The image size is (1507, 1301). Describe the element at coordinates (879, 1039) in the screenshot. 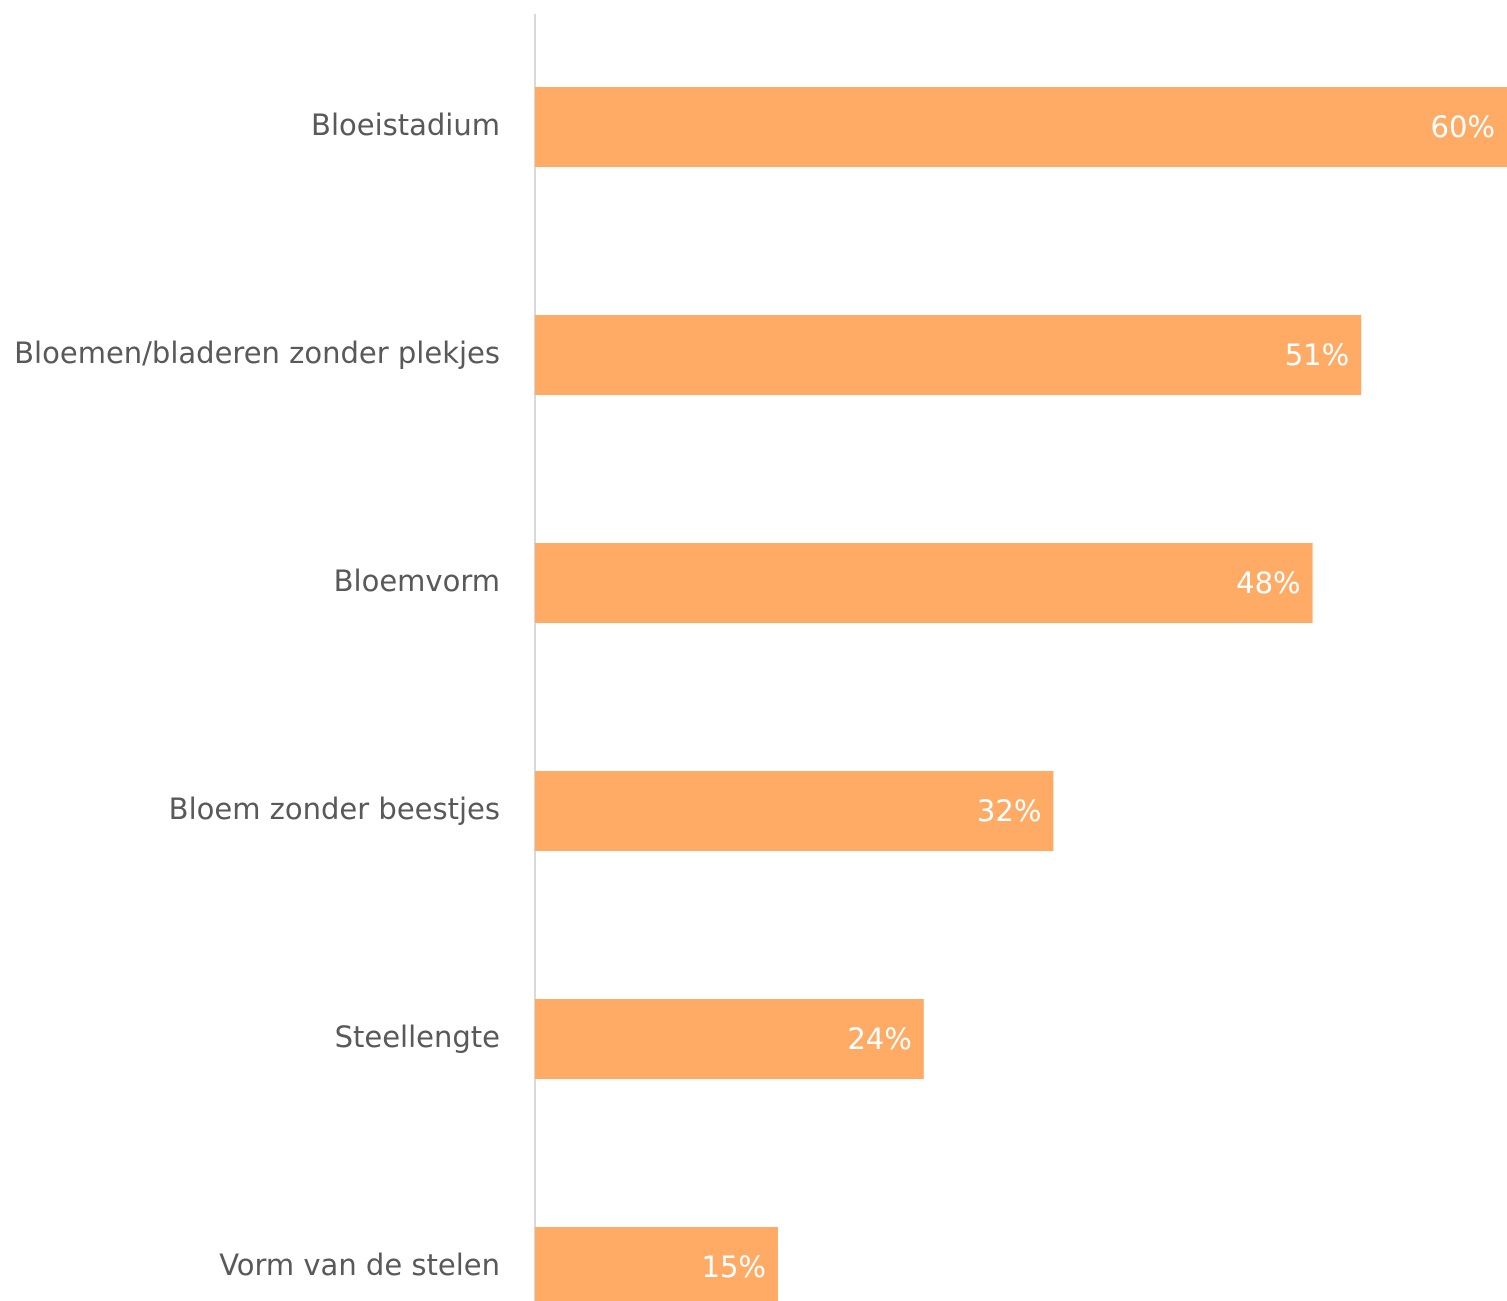

I see `data-label: 24%` at that location.